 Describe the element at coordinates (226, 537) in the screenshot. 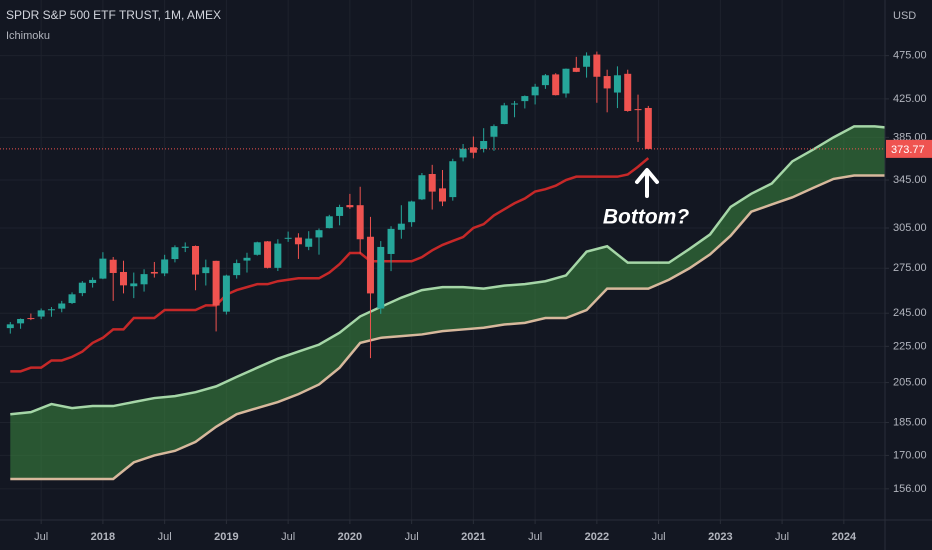

I see `x-tick-label: 2019` at that location.